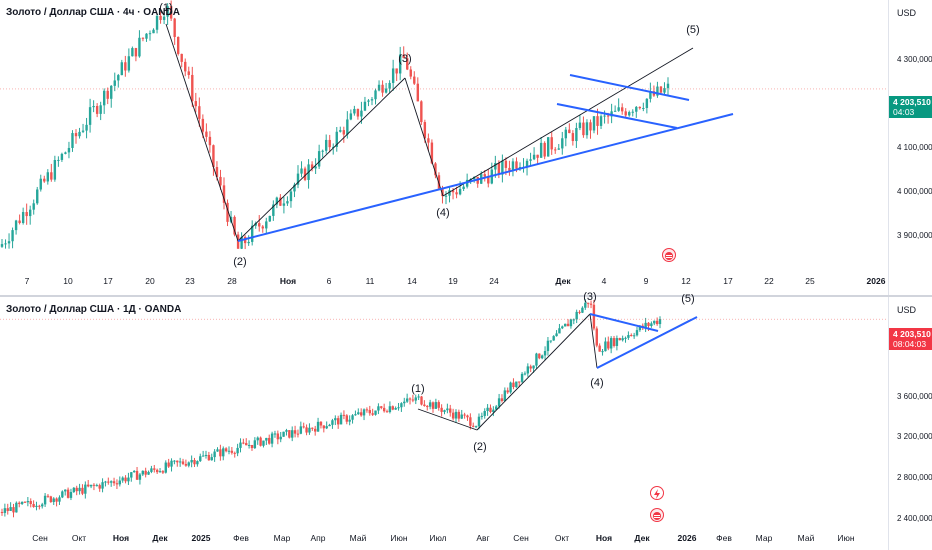 The height and width of the screenshot is (550, 932). What do you see at coordinates (166, 8) in the screenshot?
I see `wave-label-1-top: (1)` at bounding box center [166, 8].